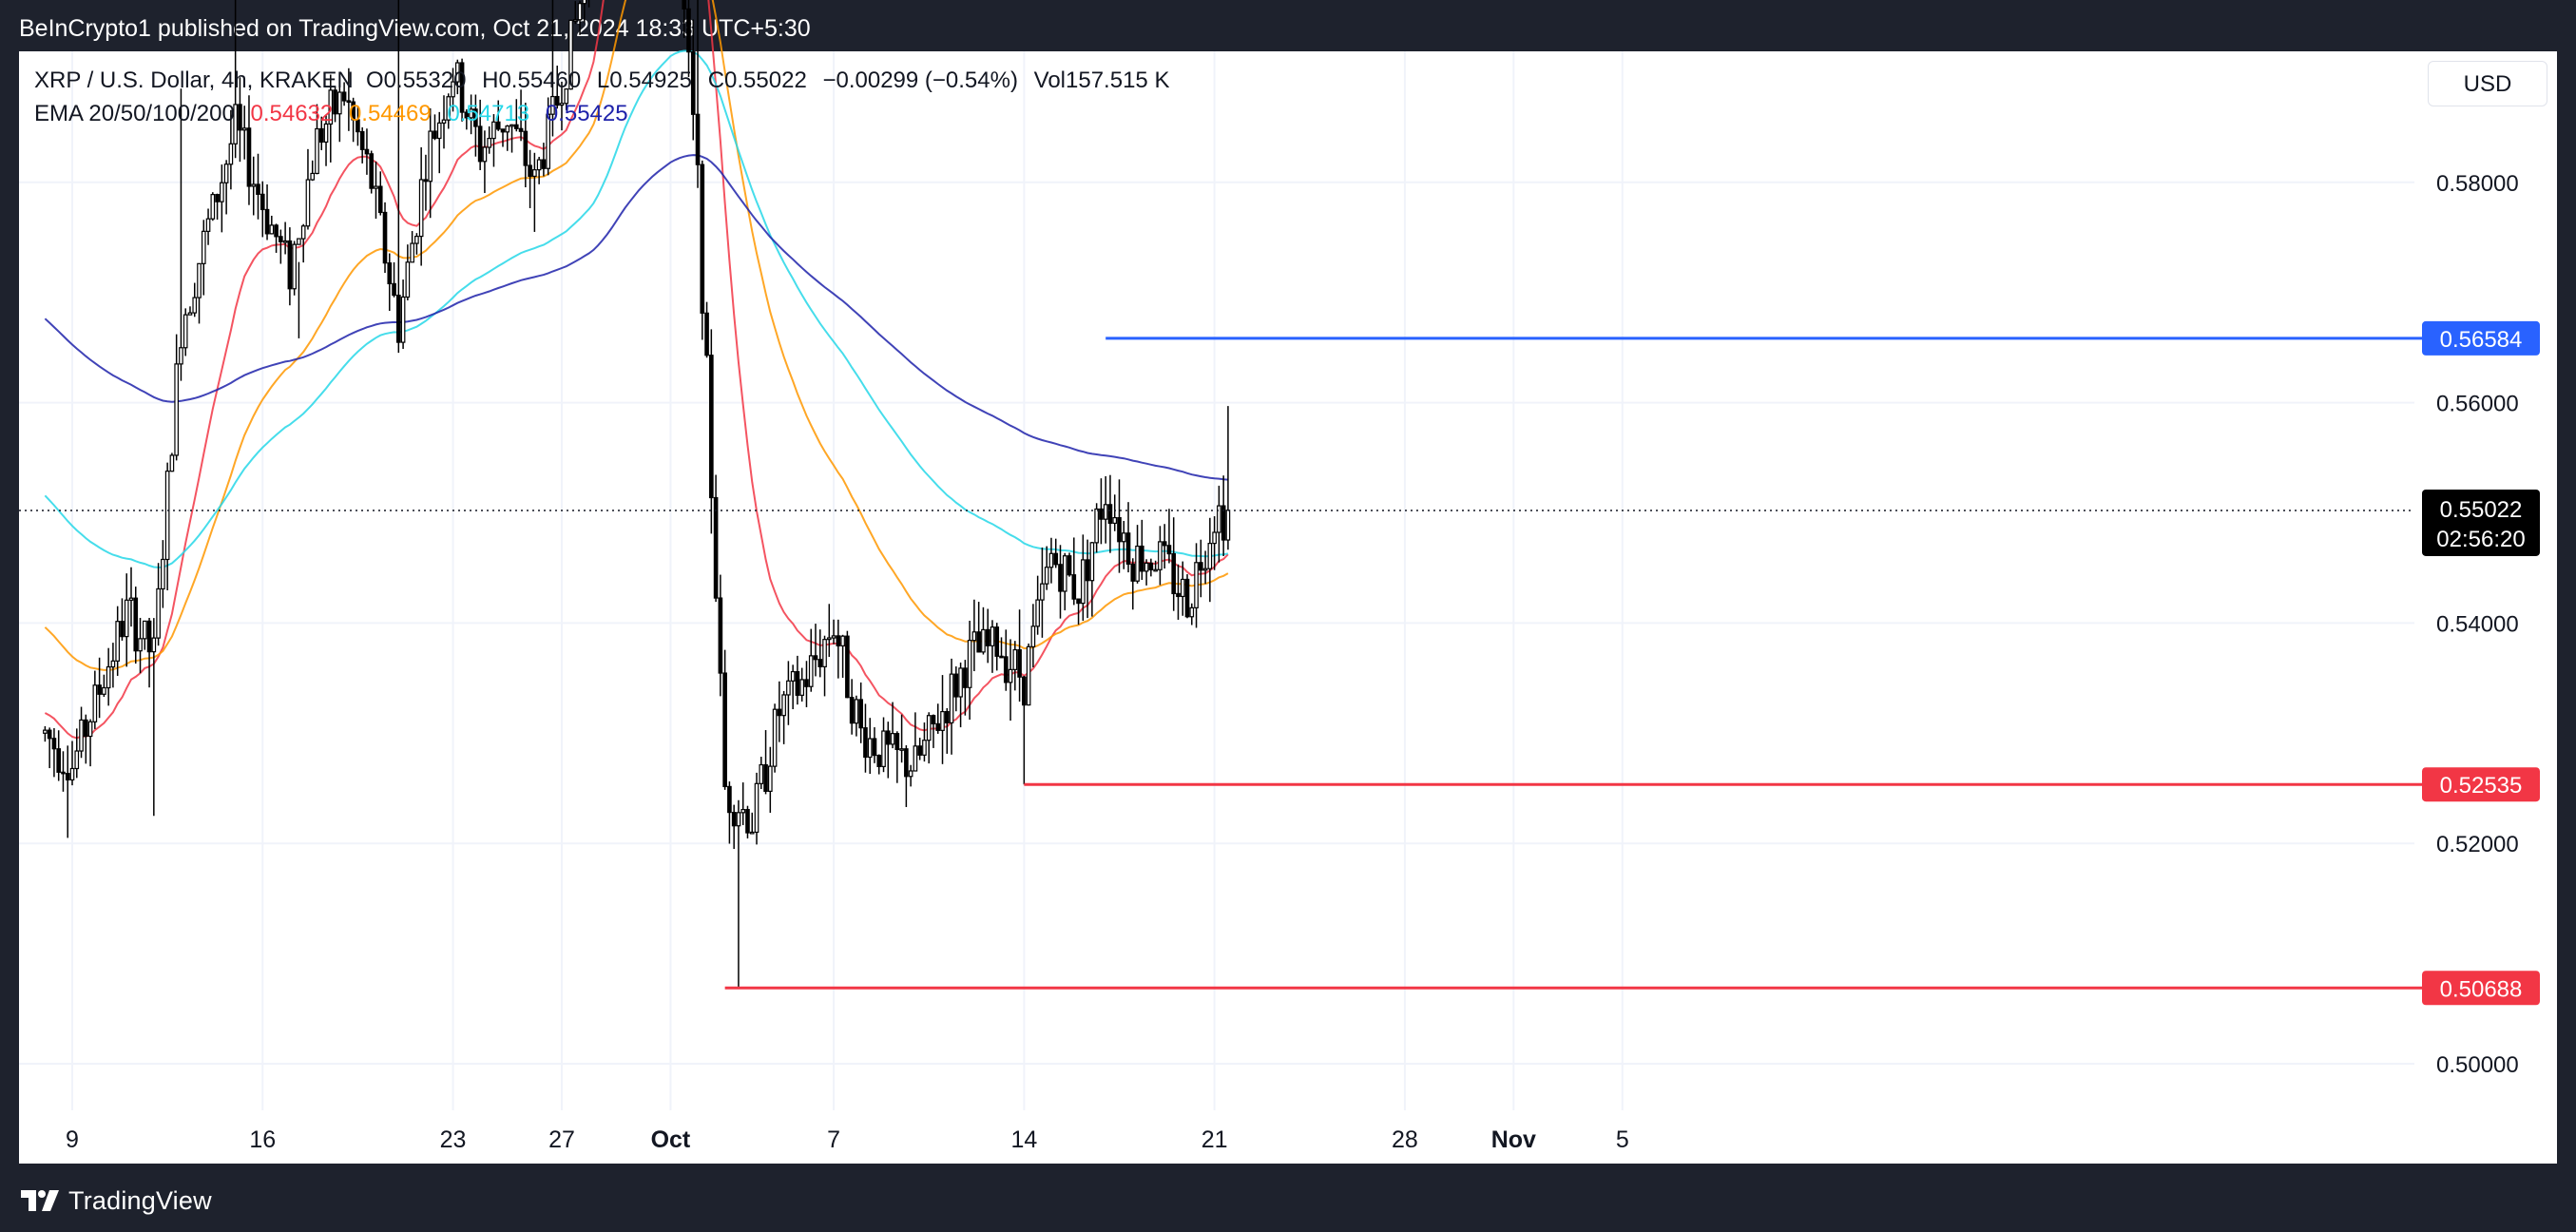 This screenshot has width=2576, height=1232. I want to click on x-tick-label: 21, so click(1215, 1139).